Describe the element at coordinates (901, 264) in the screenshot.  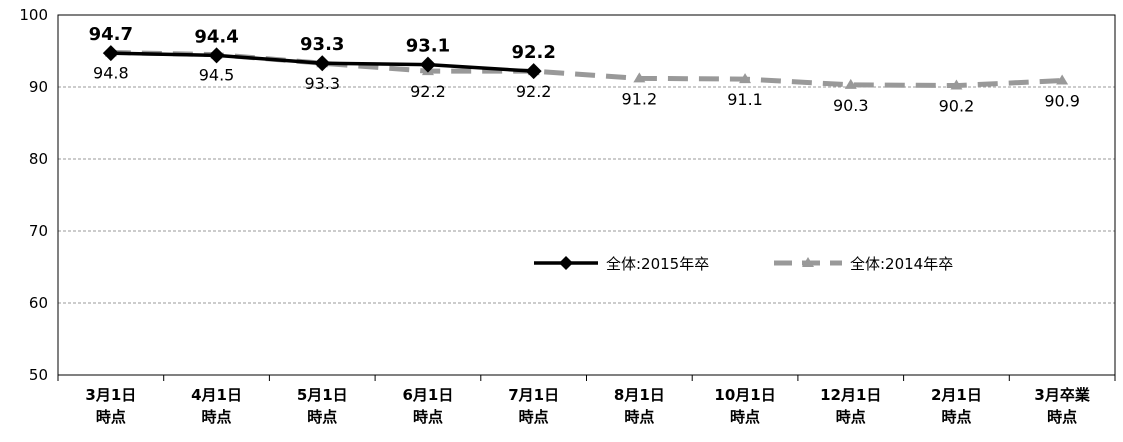
I see `legend-label-2014: 全体:2014年卒` at that location.